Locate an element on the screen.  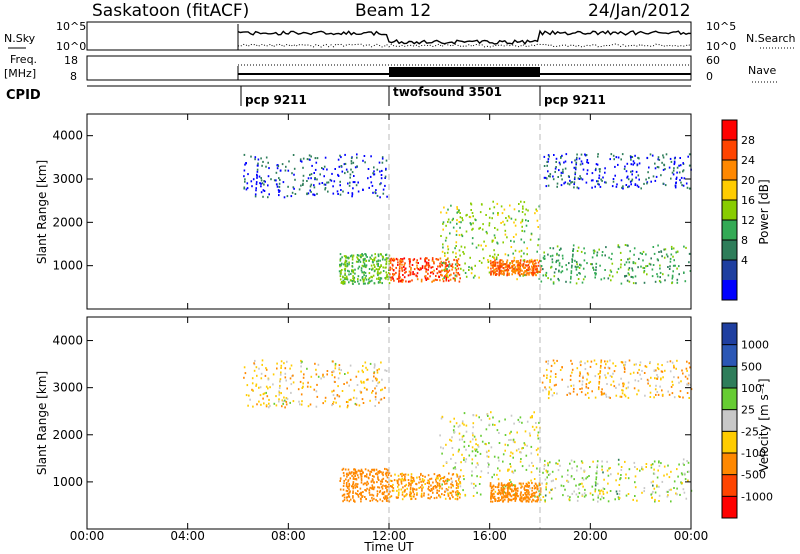
colorbar-tick-label: 8 is located at coordinates (744, 240).